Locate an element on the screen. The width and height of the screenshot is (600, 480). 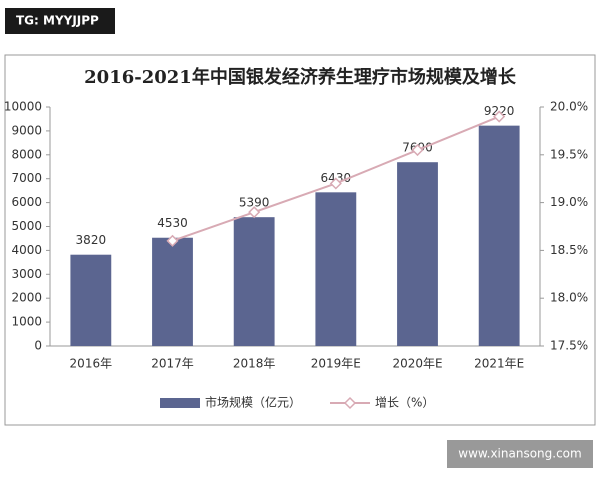
y2-tick-label: 18.5% is located at coordinates (569, 250).